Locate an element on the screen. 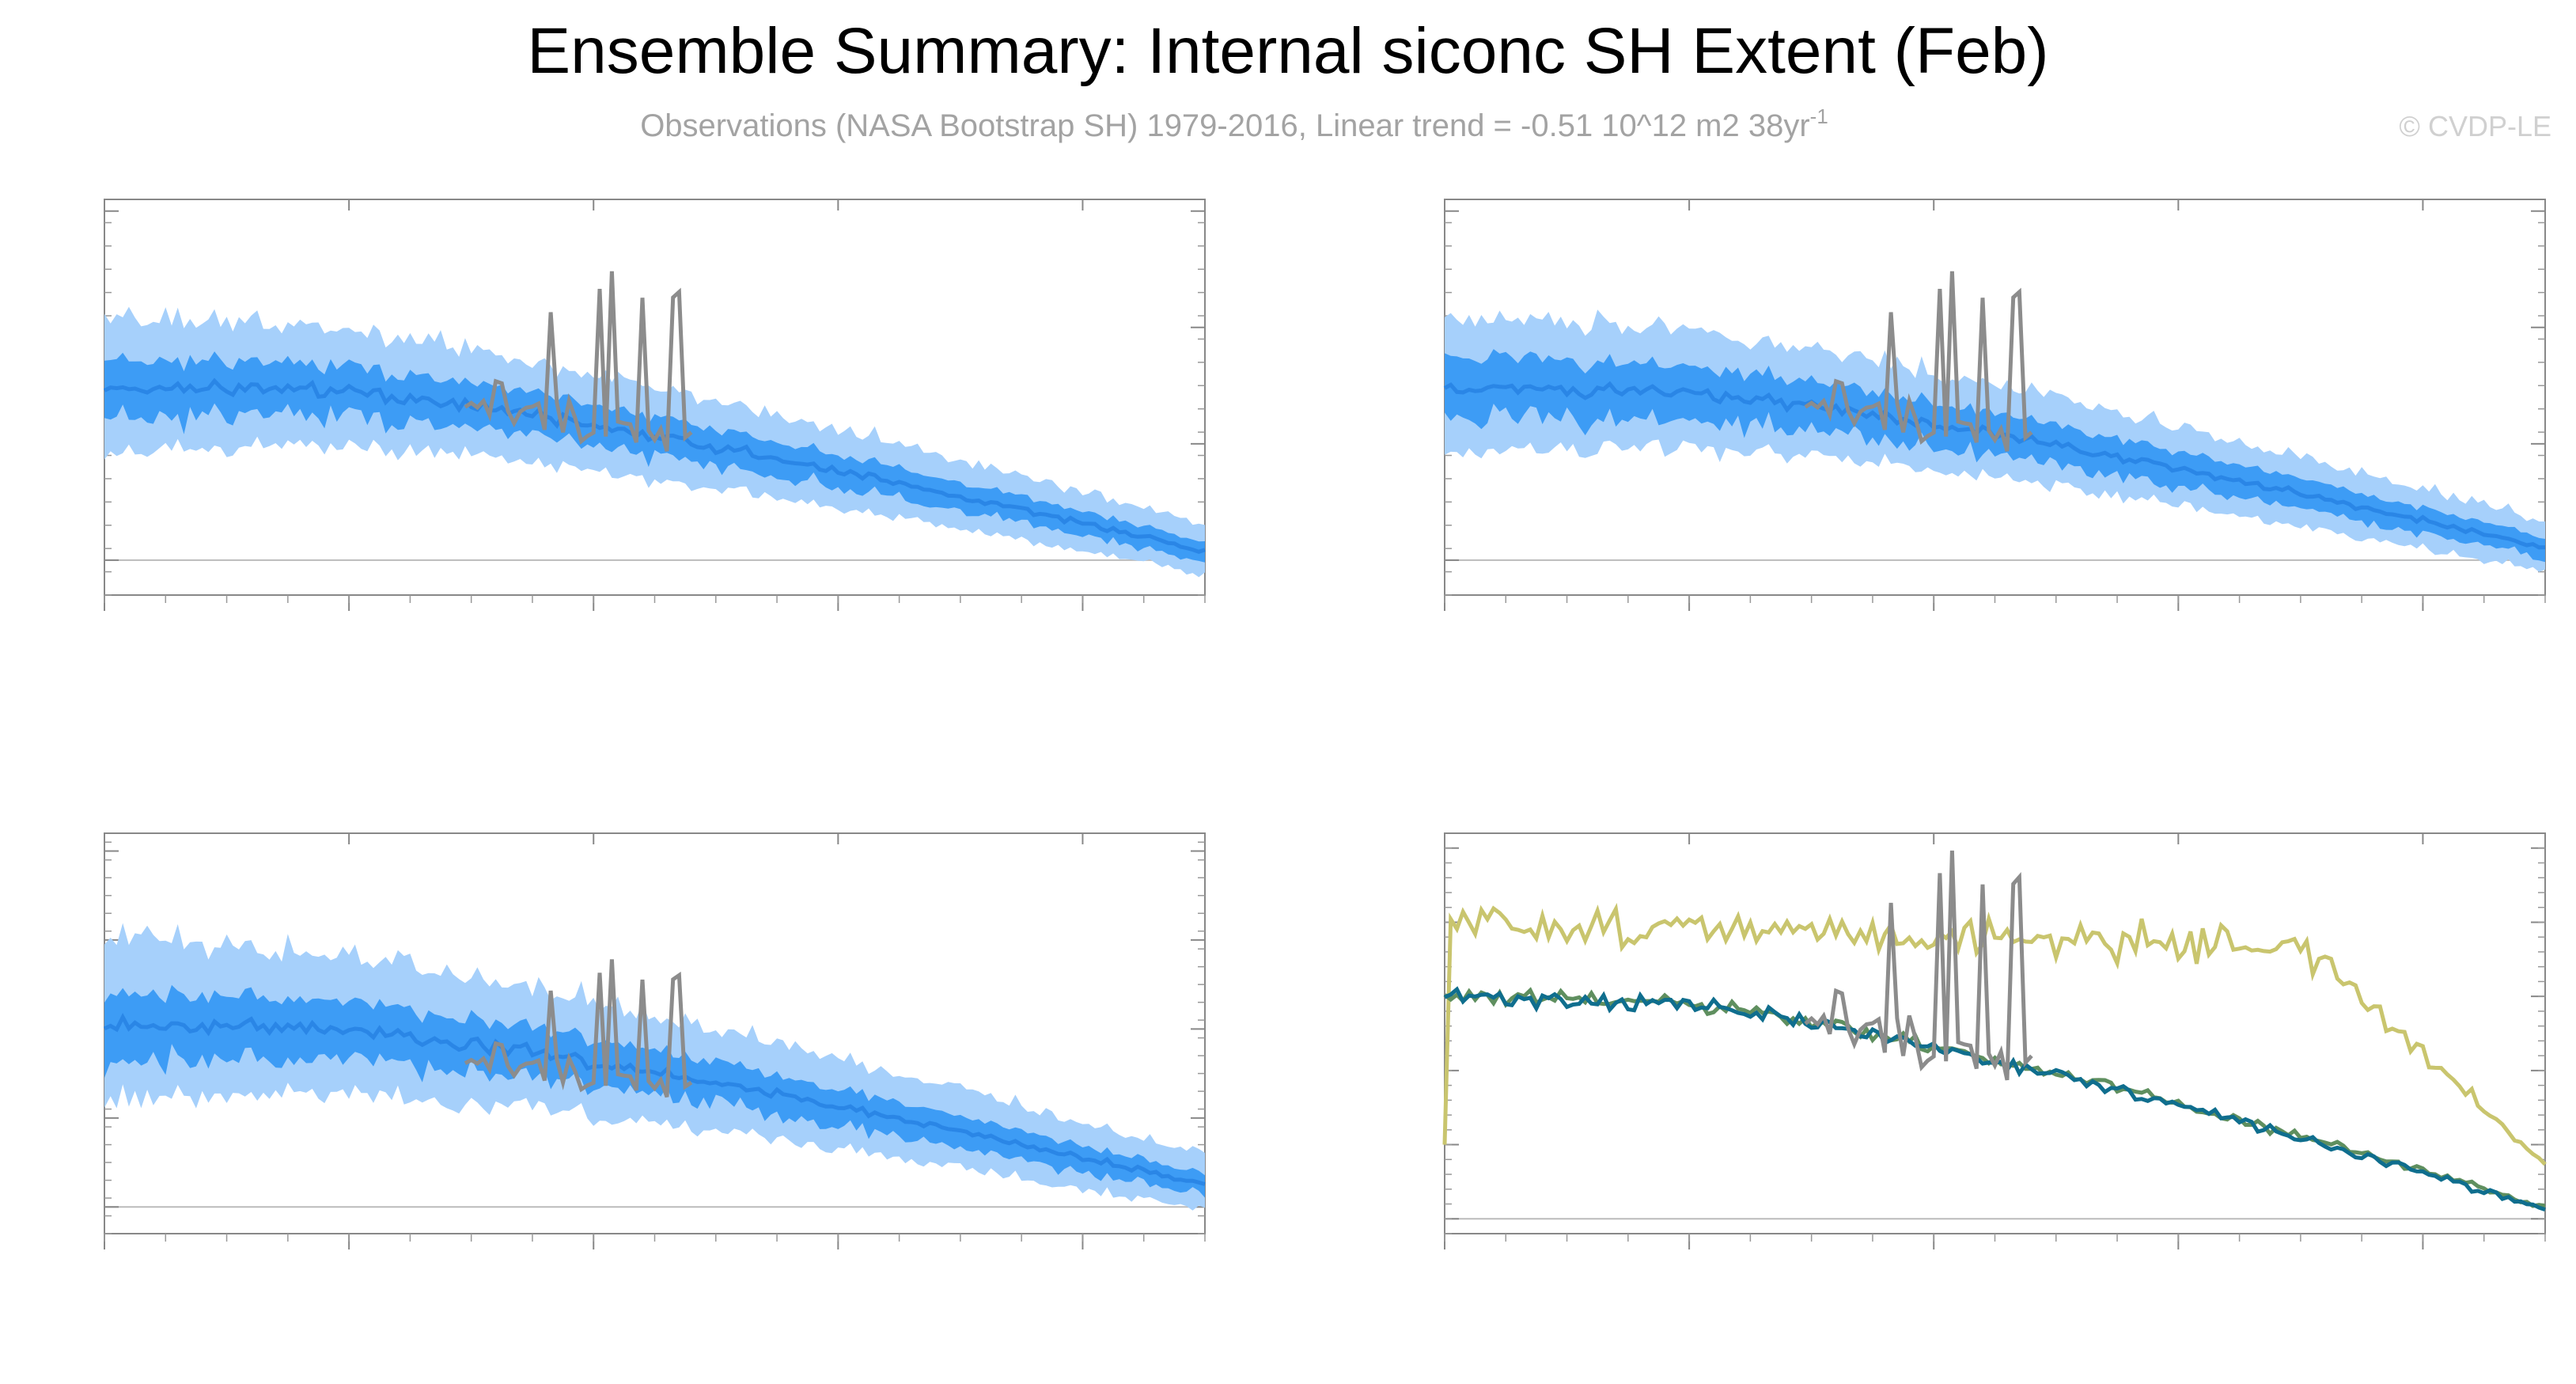 The width and height of the screenshot is (2576, 1384). chart-summary is located at coordinates (1995, 1040).